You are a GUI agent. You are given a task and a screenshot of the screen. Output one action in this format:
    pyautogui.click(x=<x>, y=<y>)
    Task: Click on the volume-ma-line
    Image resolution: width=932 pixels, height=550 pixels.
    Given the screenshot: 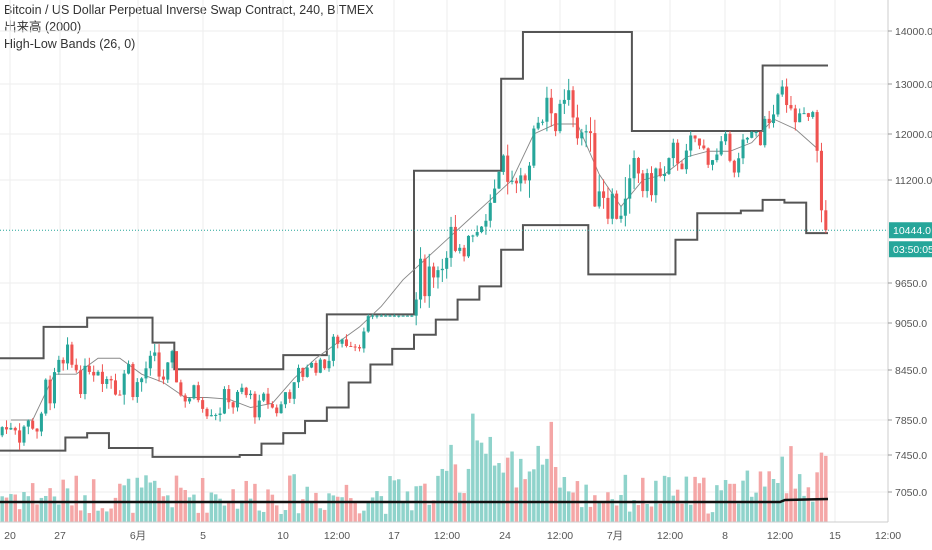 What is the action you would take?
    pyautogui.click(x=414, y=500)
    